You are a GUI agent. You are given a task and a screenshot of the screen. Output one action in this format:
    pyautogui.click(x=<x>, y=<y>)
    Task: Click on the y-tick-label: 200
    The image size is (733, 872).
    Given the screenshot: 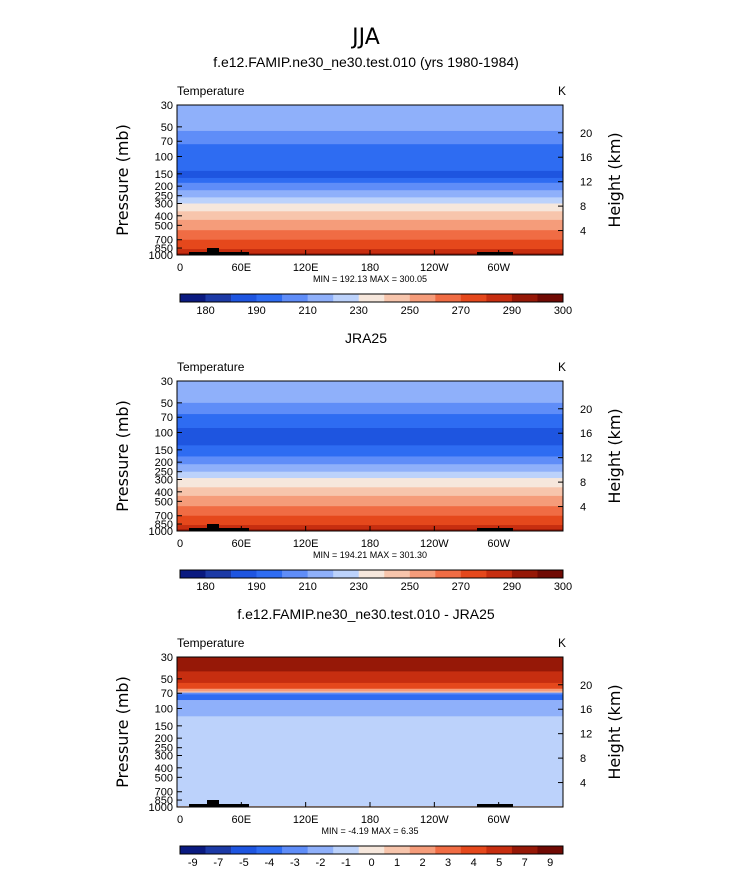 What is the action you would take?
    pyautogui.click(x=164, y=187)
    